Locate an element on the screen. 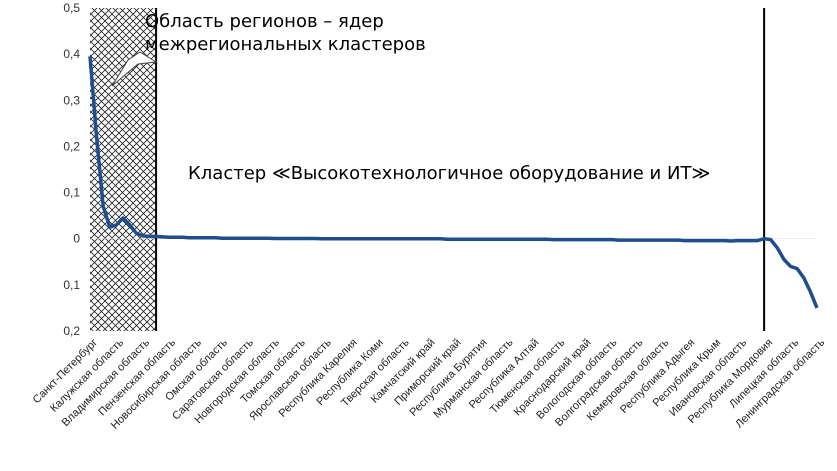 This screenshot has width=837, height=471. annotation-core-regions-line1: Область регионов – ядер is located at coordinates (264, 21).